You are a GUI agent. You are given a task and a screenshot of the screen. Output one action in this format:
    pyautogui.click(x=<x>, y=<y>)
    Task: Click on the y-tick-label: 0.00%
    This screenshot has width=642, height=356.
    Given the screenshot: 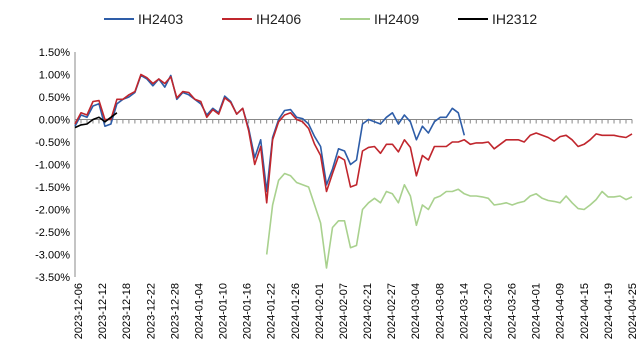 What is the action you would take?
    pyautogui.click(x=54, y=121)
    